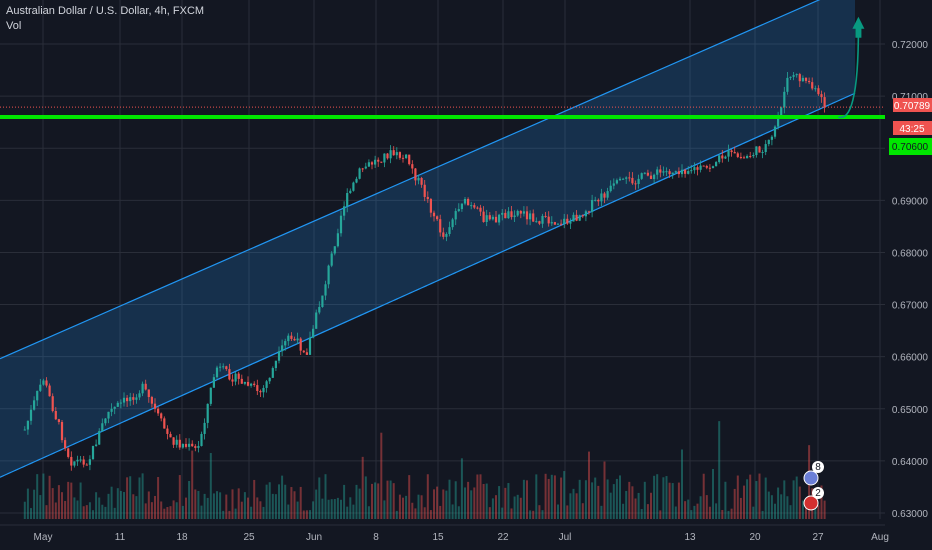 This screenshot has height=550, width=932. What do you see at coordinates (813, 473) in the screenshot?
I see `au-event-flag: 8` at bounding box center [813, 473].